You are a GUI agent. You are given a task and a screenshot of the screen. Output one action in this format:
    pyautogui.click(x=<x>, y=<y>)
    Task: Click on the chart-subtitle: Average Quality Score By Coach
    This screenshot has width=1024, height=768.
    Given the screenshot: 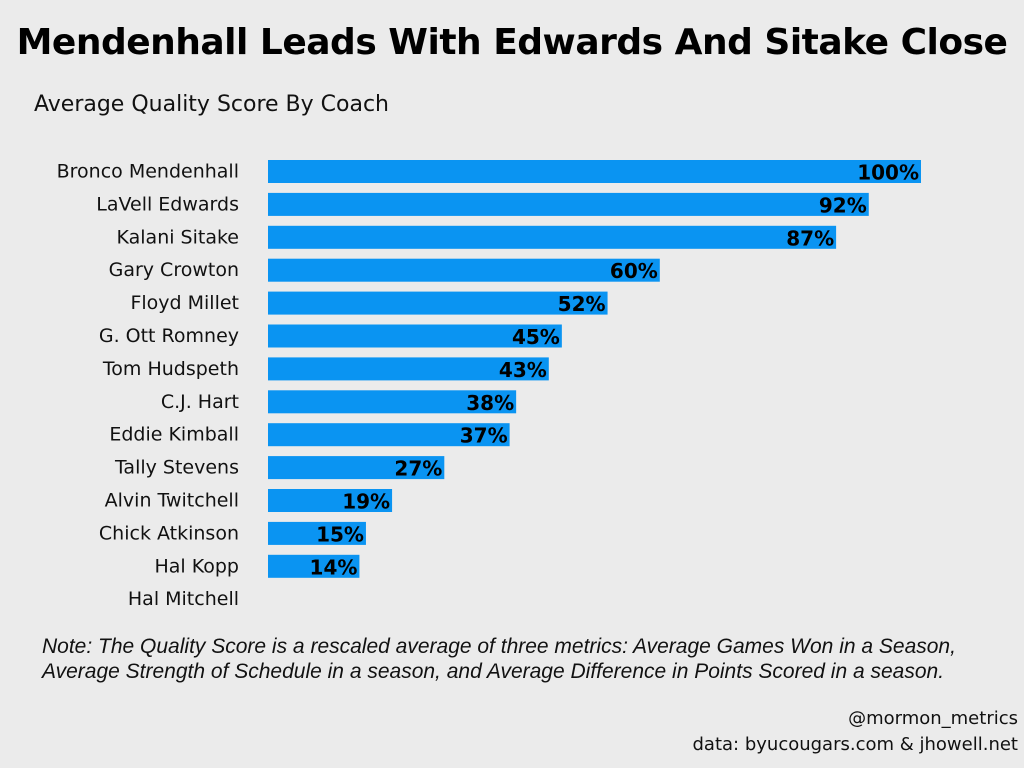 What is the action you would take?
    pyautogui.click(x=211, y=104)
    